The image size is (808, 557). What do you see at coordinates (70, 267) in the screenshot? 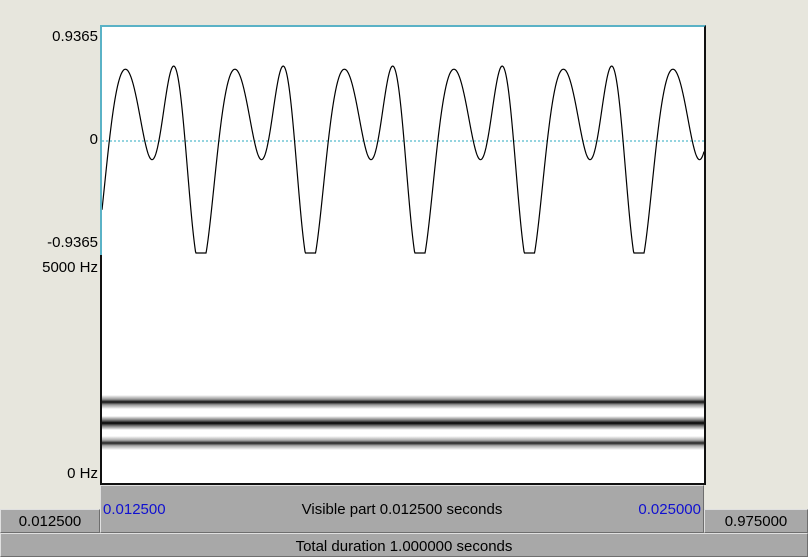
I see `spectrogram-fmax-label: 5000 Hz` at bounding box center [70, 267].